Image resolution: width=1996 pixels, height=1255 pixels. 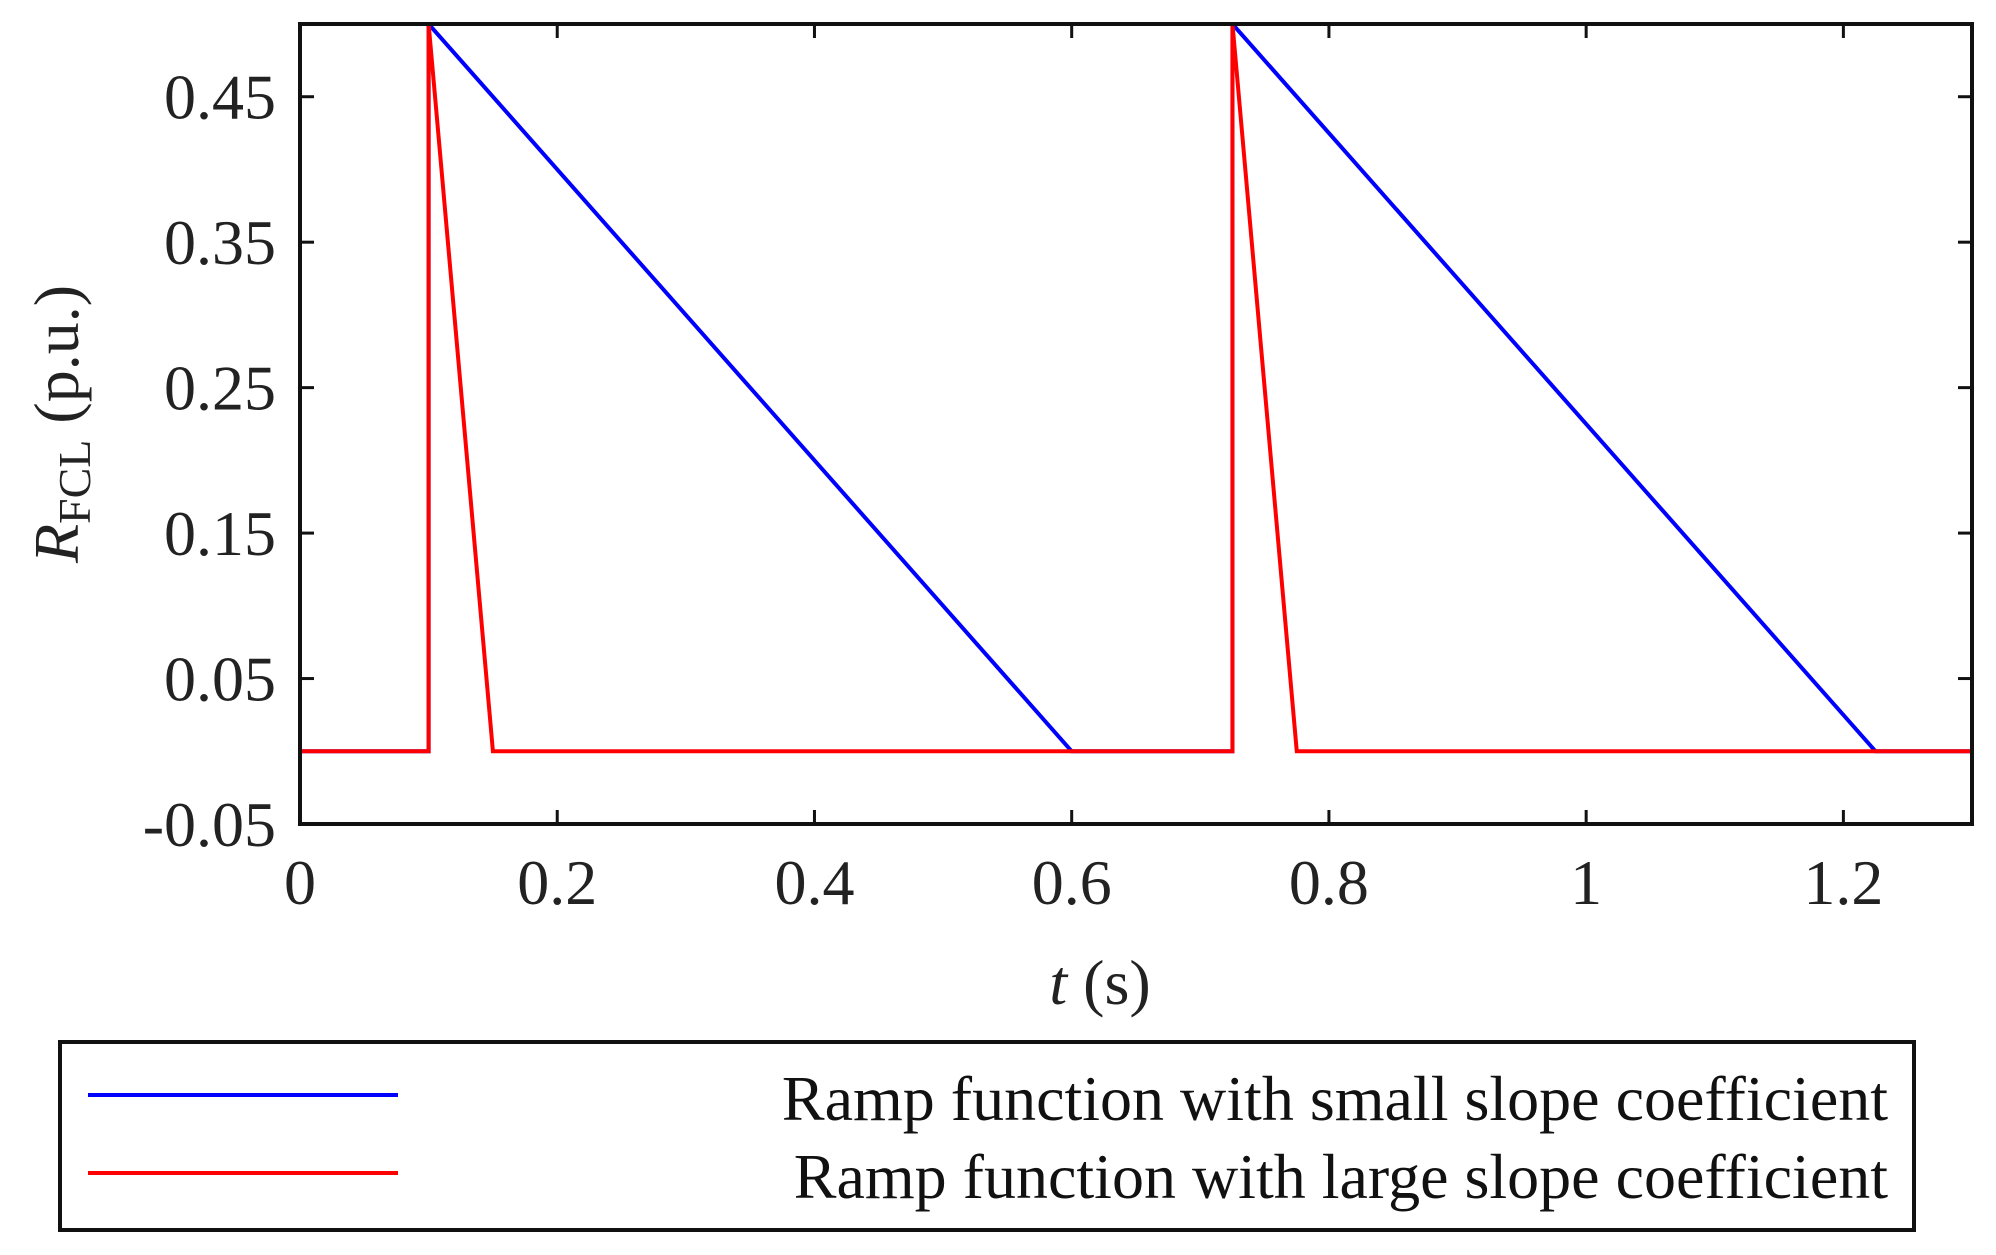 I want to click on x-tick-label: 0.4, so click(x=814, y=882).